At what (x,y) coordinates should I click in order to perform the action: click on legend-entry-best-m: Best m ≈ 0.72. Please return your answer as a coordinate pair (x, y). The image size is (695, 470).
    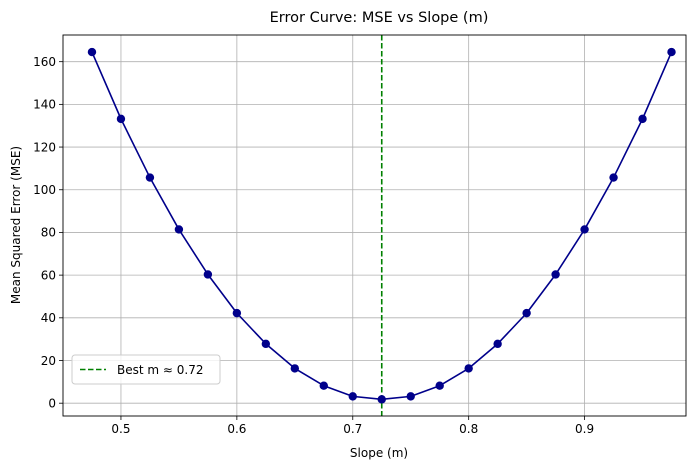
    Looking at the image, I should click on (160, 370).